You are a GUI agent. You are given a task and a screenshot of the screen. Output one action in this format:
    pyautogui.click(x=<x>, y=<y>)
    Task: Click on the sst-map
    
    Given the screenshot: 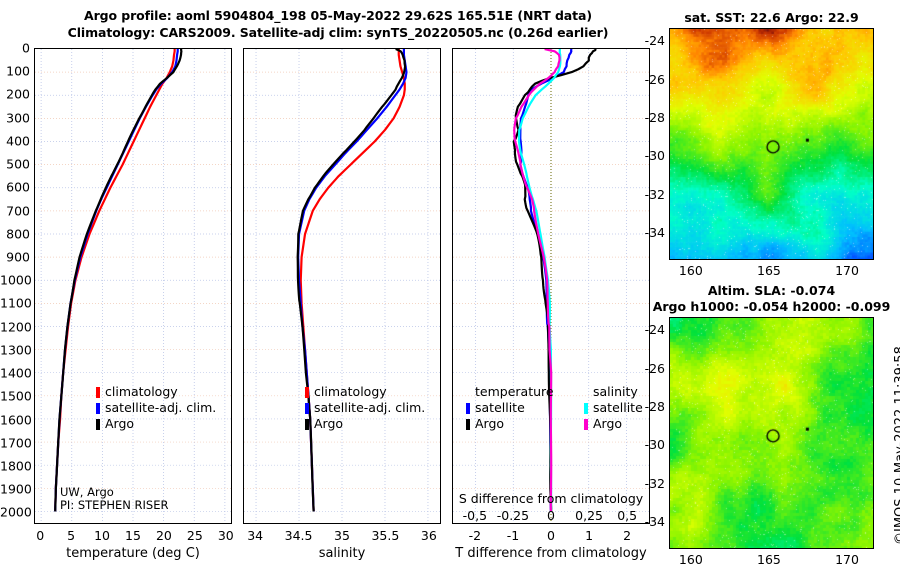 What is the action you would take?
    pyautogui.click(x=771, y=144)
    